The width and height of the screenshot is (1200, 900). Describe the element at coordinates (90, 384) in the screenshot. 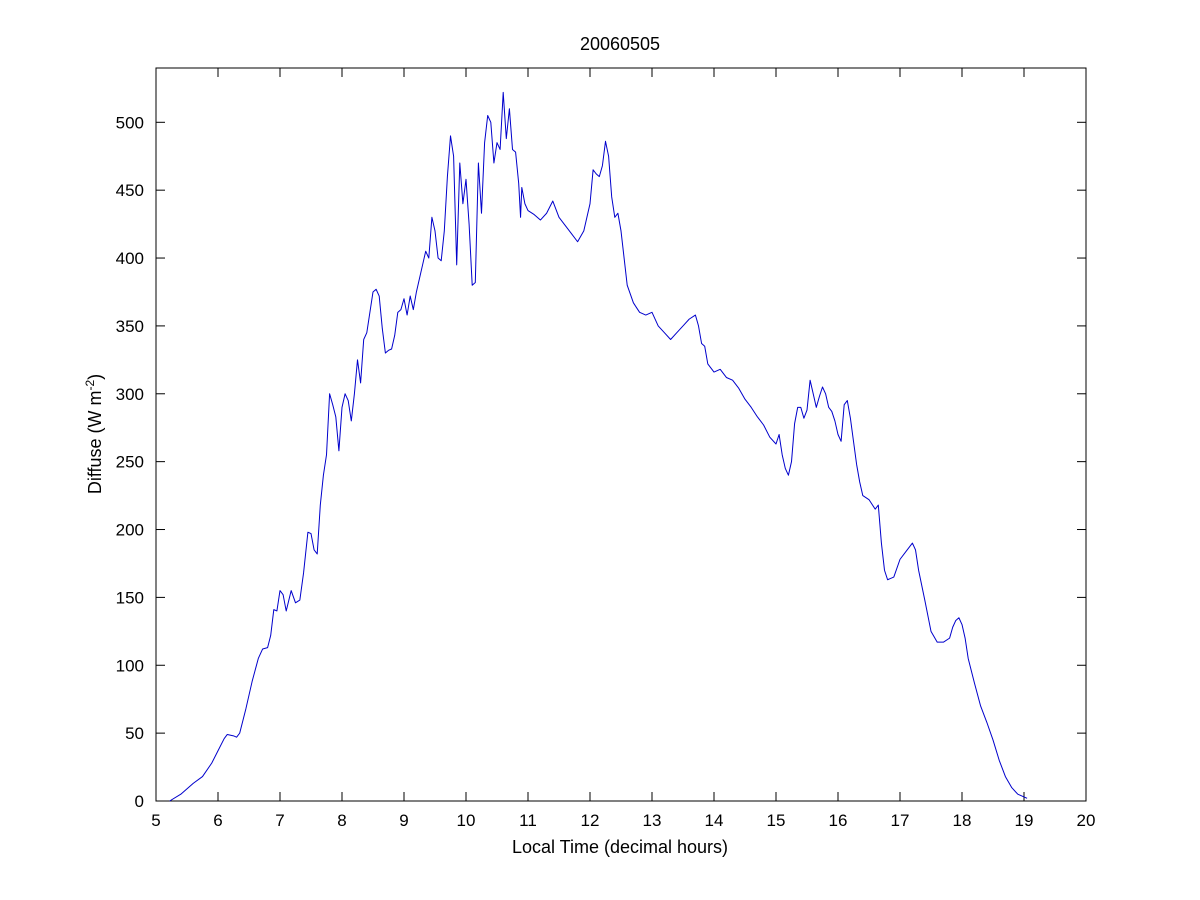

I see `y-axis-label-superscript: -2` at that location.